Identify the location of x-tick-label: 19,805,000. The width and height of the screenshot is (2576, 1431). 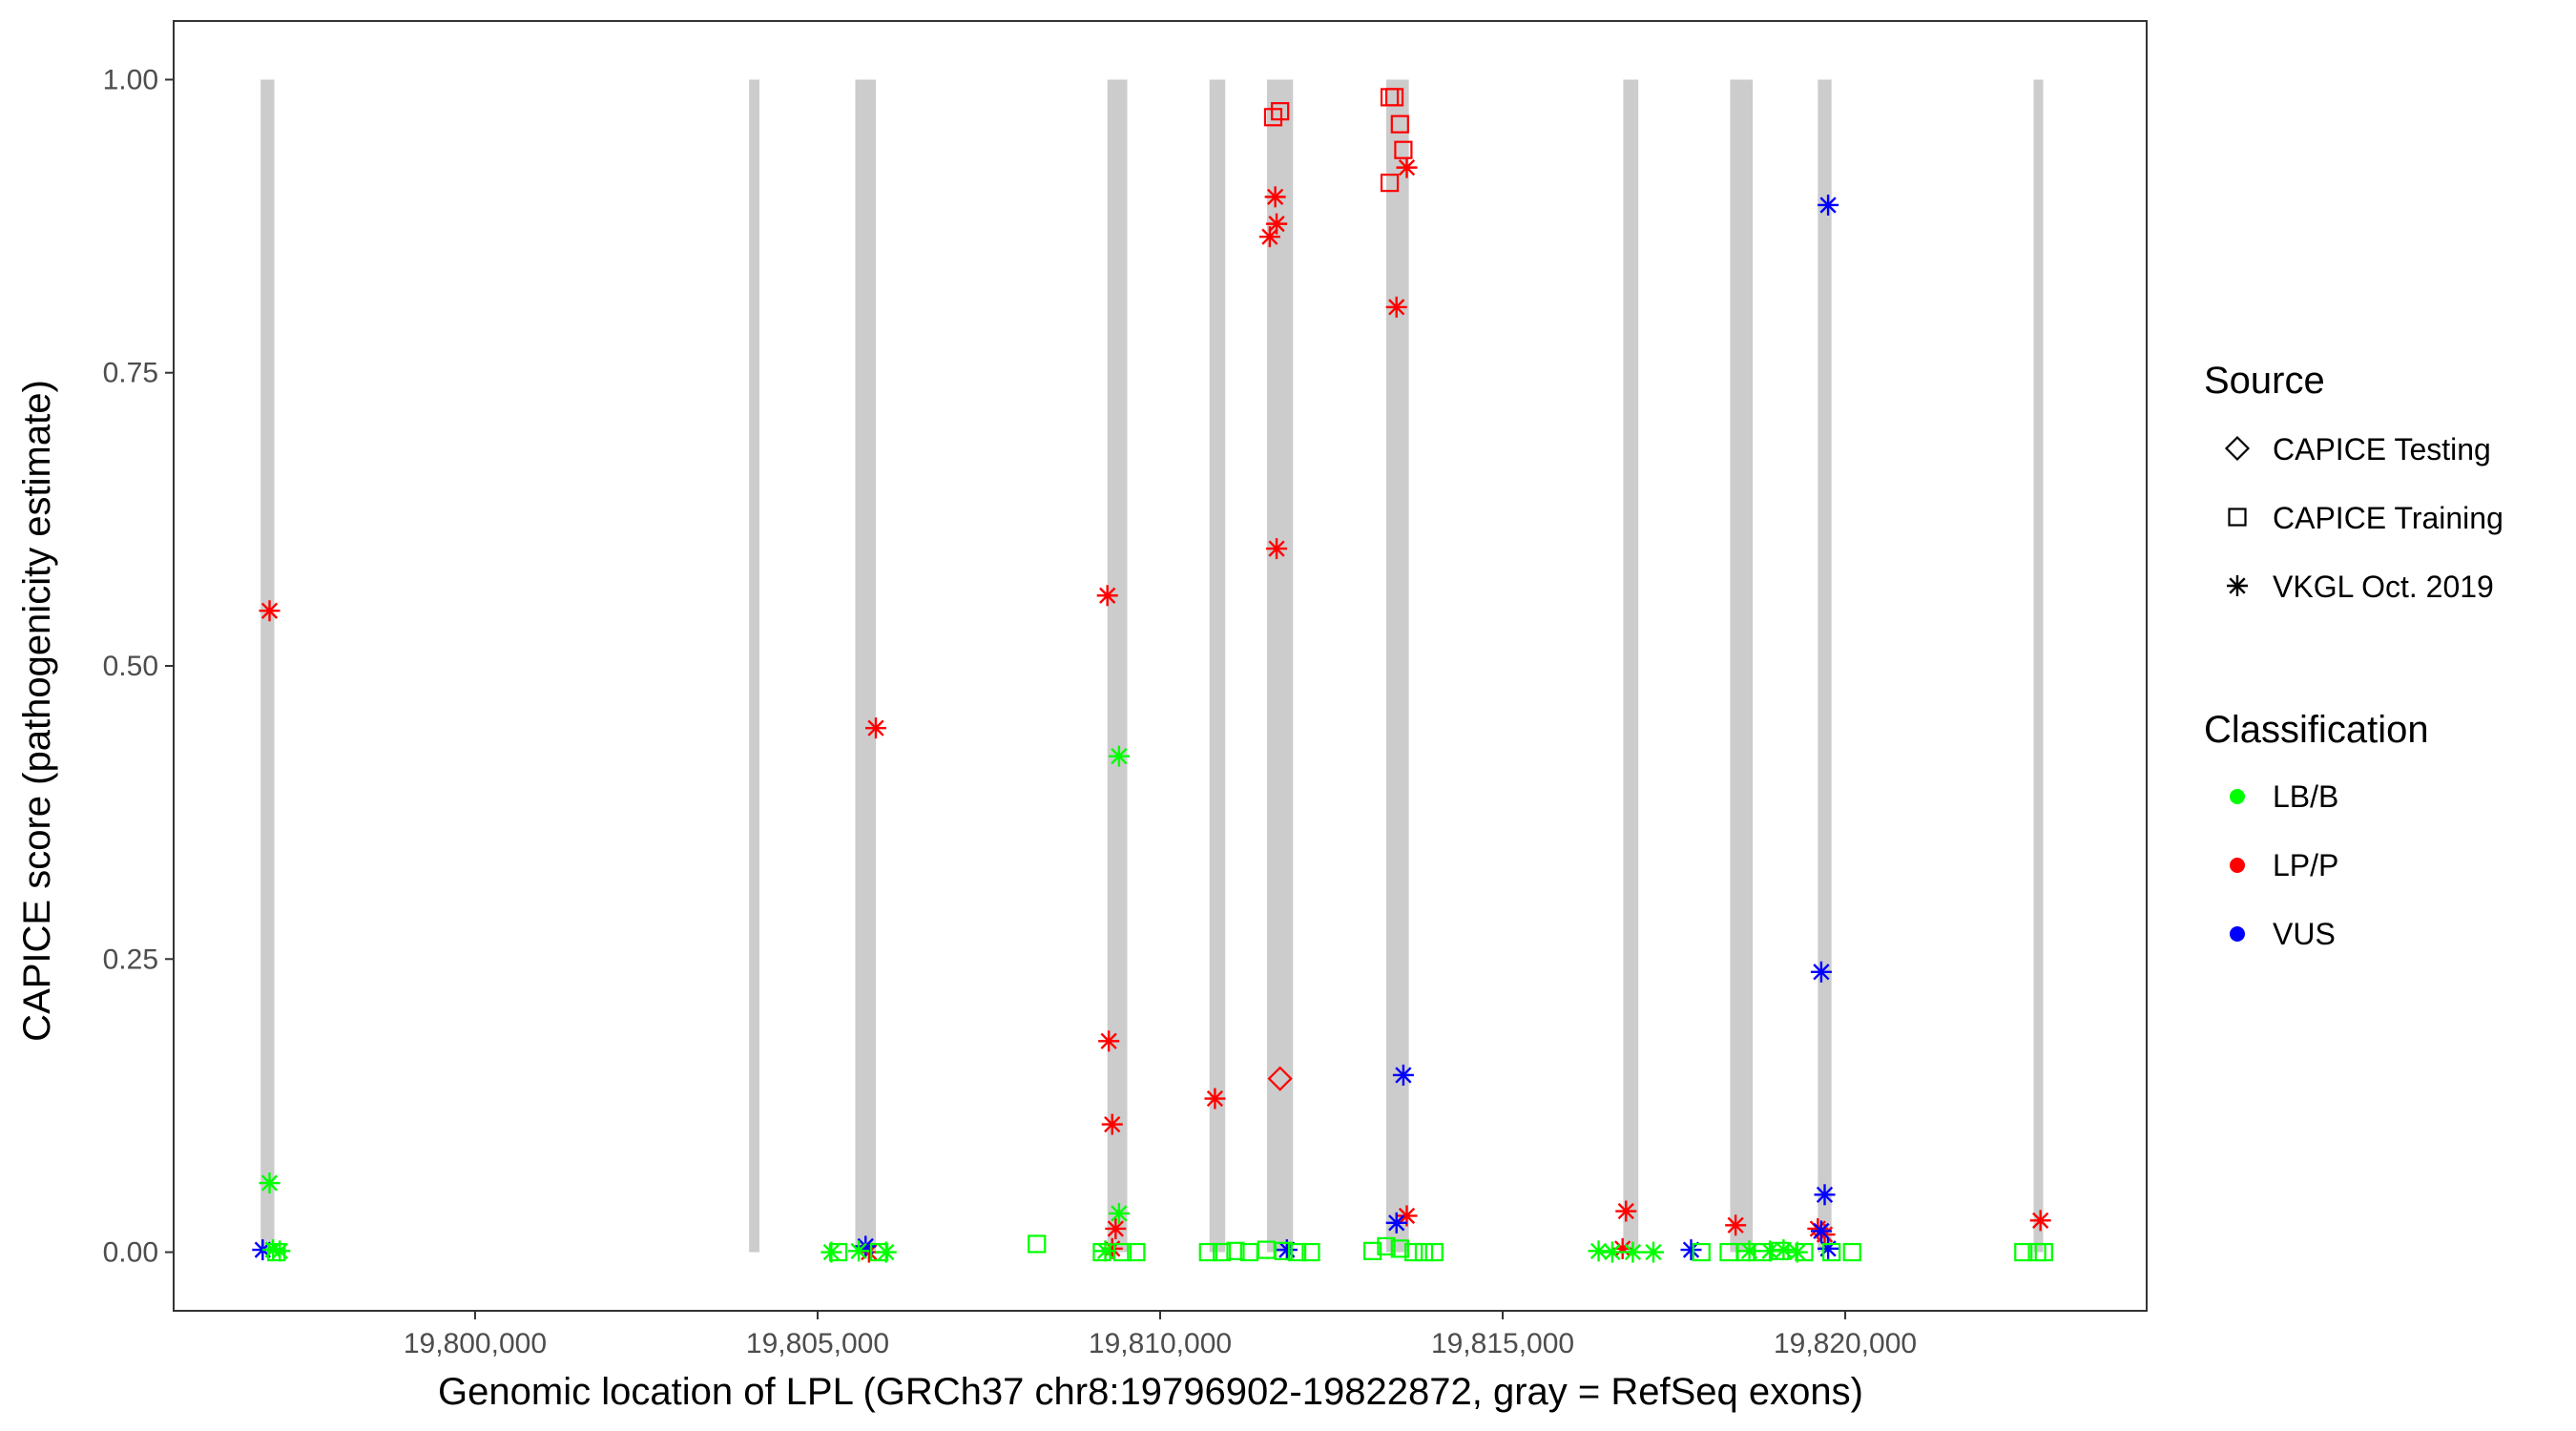
(817, 1343).